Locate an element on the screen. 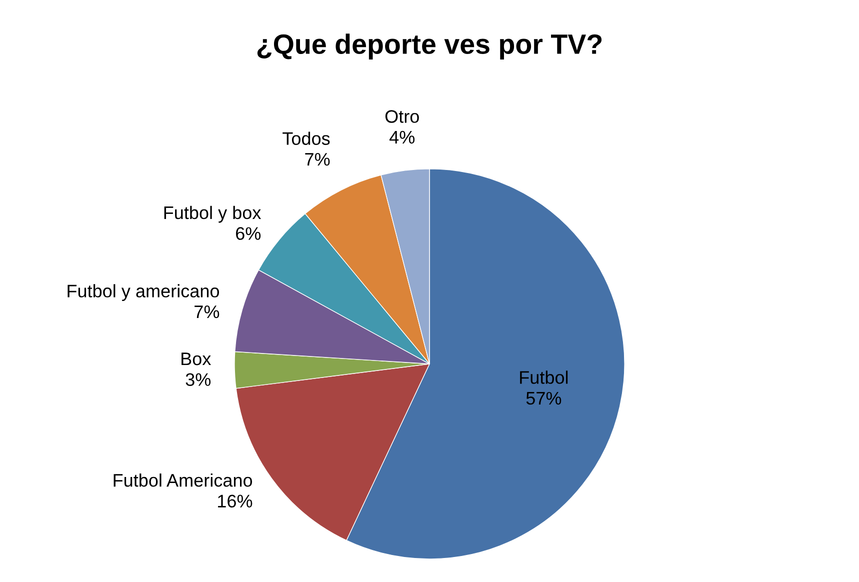 Image resolution: width=859 pixels, height=582 pixels. data-label: 6% is located at coordinates (248, 233).